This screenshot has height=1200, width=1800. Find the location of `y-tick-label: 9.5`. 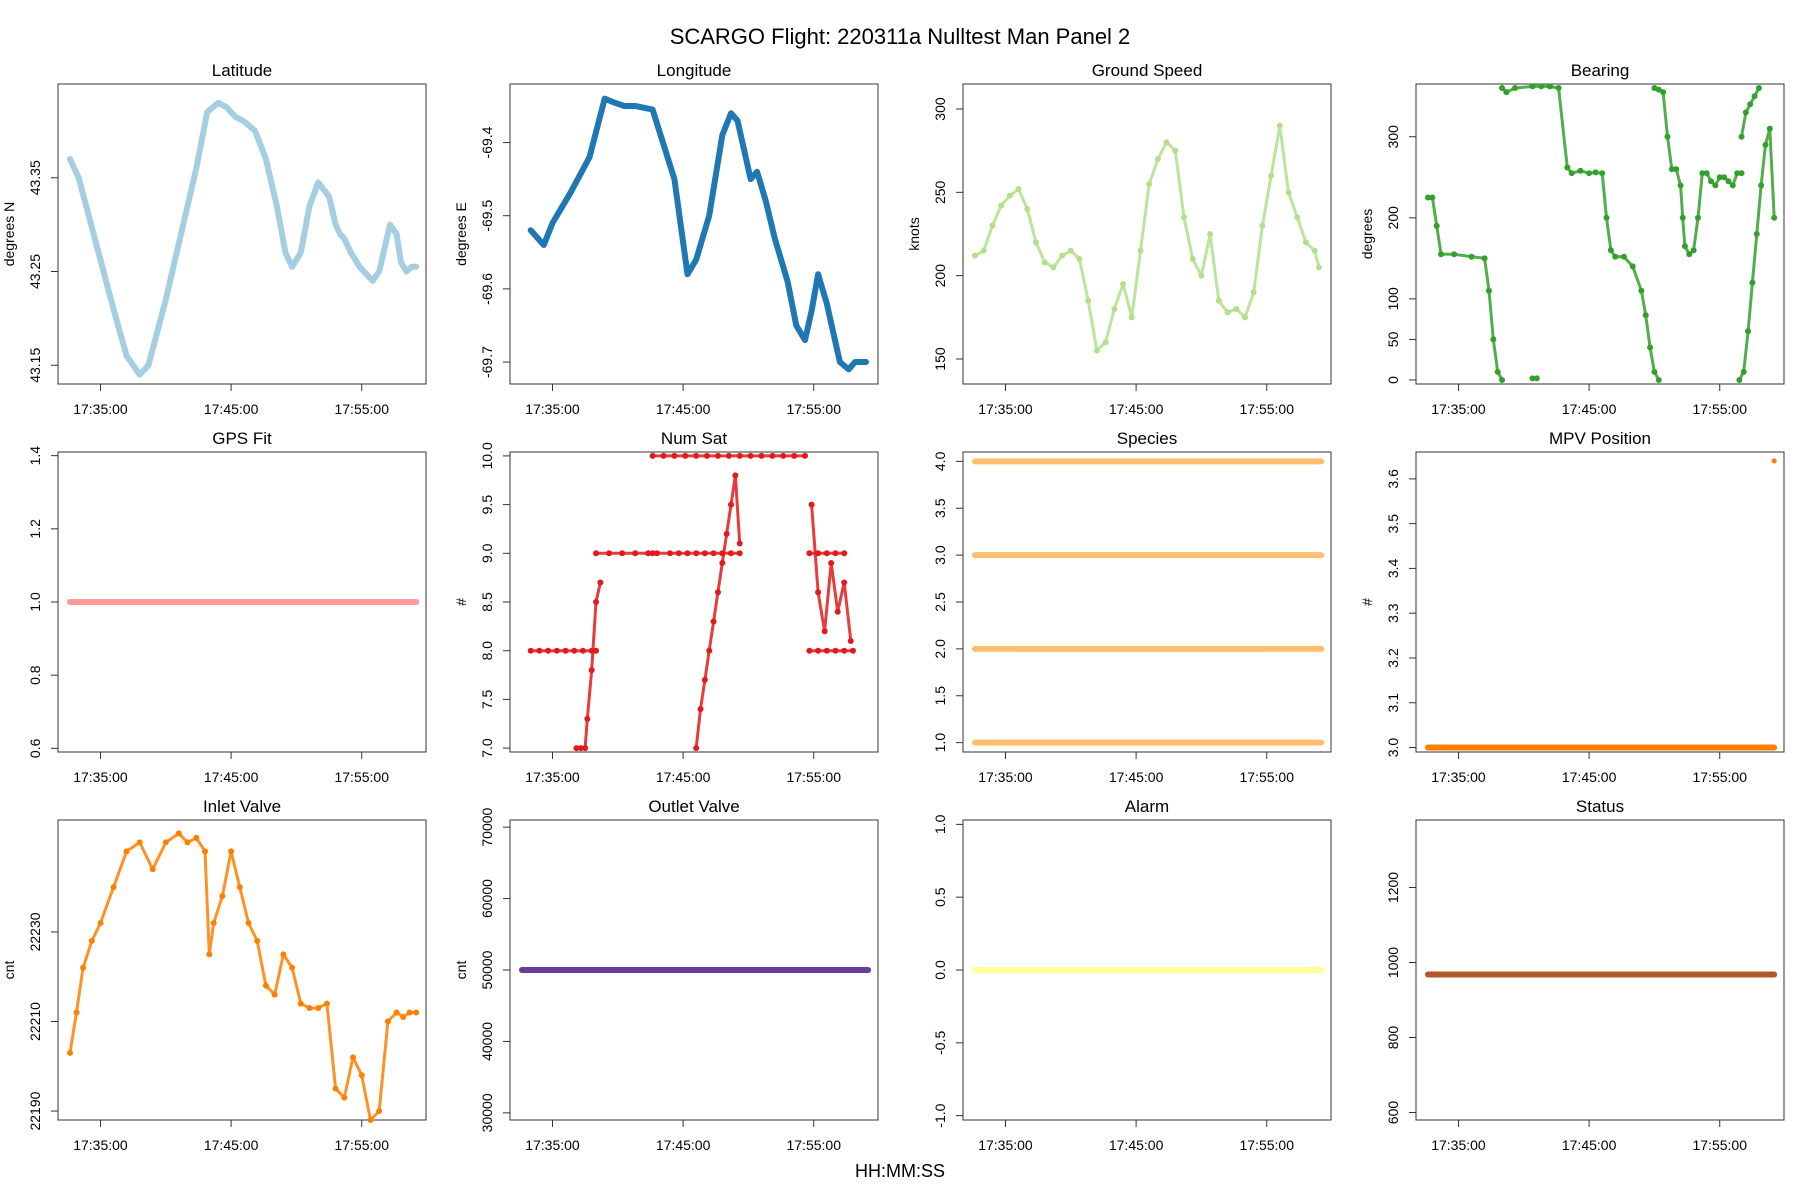

y-tick-label: 9.5 is located at coordinates (487, 505).